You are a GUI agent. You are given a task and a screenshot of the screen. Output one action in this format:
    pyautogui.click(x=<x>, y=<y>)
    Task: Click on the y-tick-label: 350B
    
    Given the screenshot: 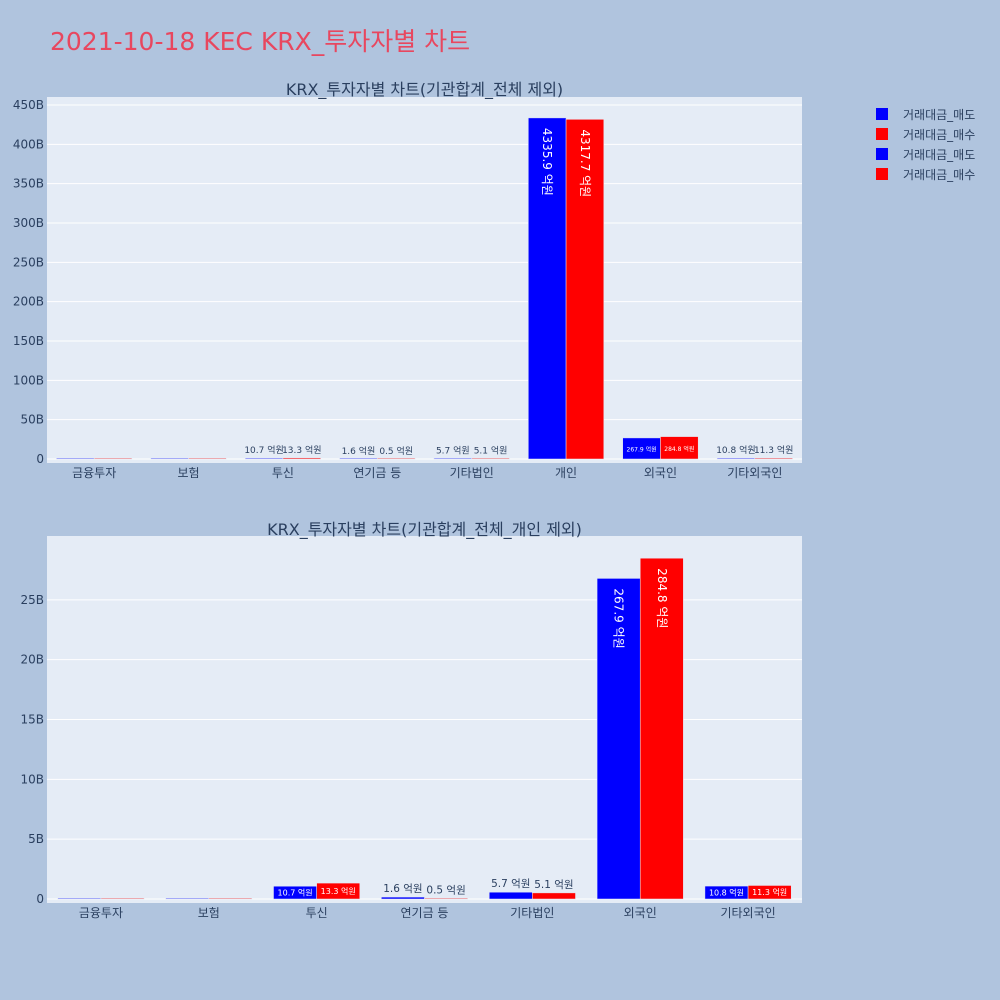 What is the action you would take?
    pyautogui.click(x=28, y=184)
    